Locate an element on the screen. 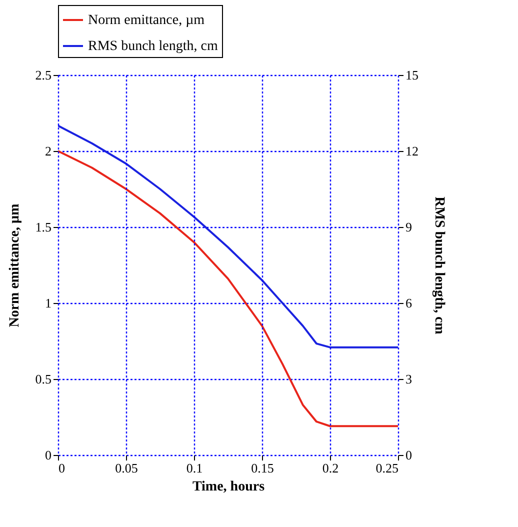  y2-tick-label: 0 is located at coordinates (409, 455).